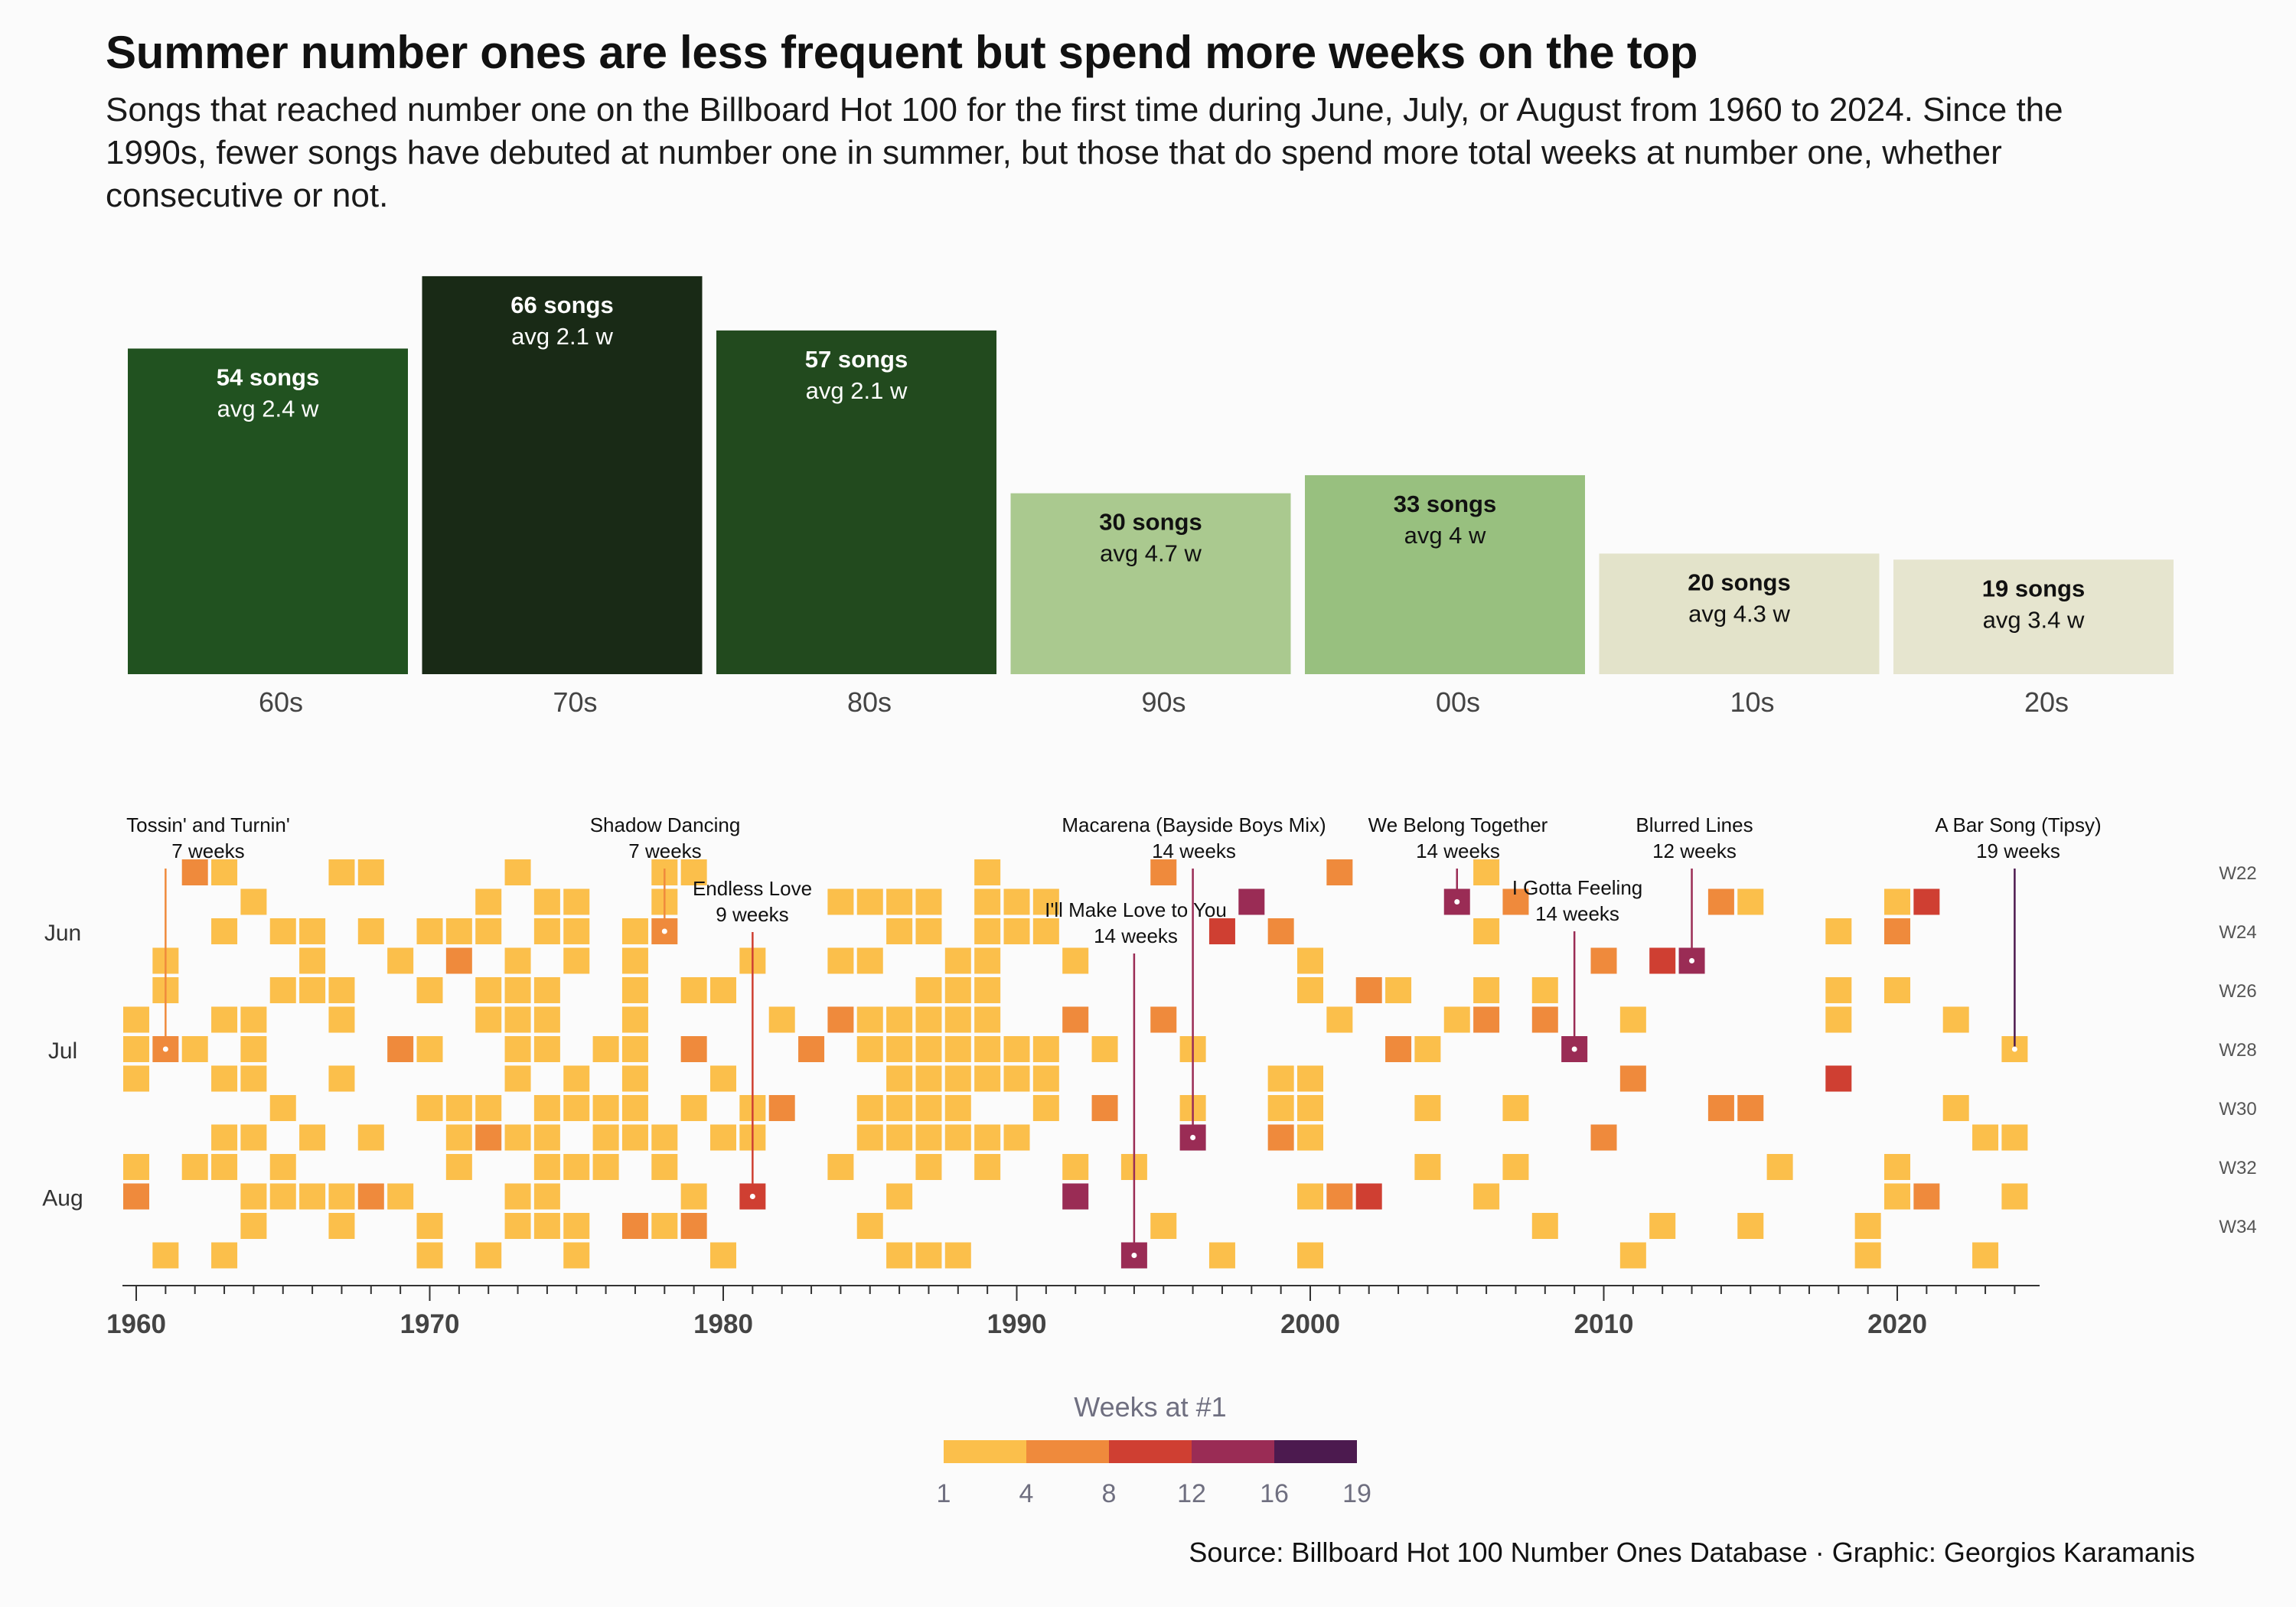  Describe the element at coordinates (752, 914) in the screenshot. I see `annotation-weeks: 9 weeks` at that location.